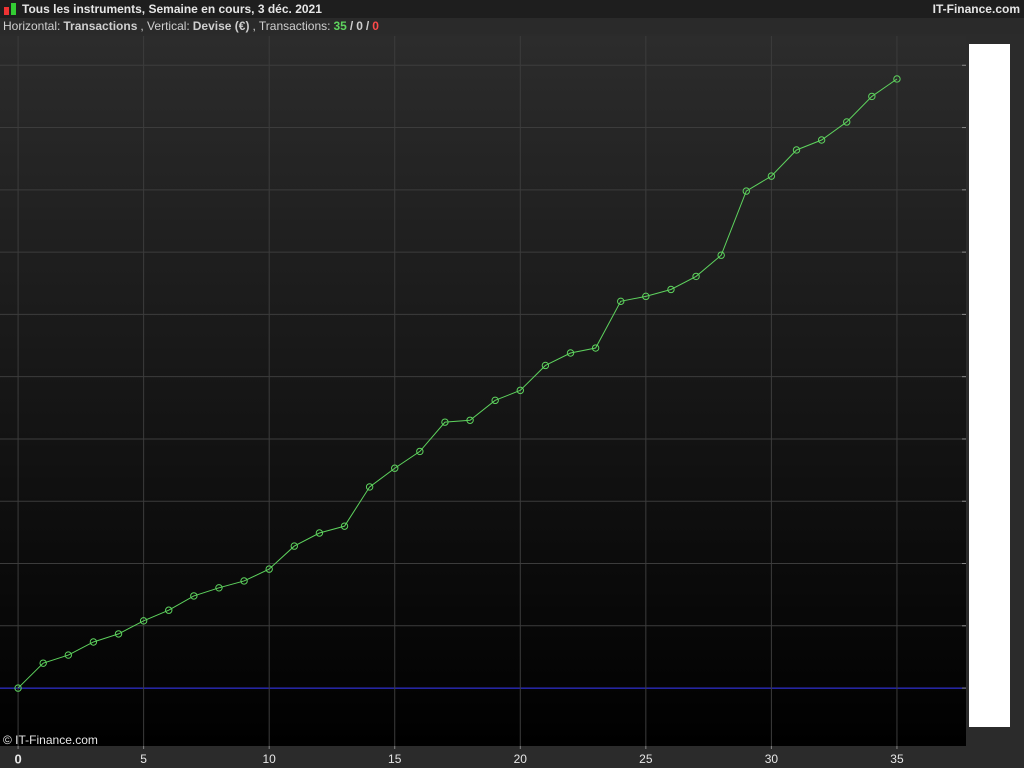  Describe the element at coordinates (897, 759) in the screenshot. I see `x-tick-label: 35` at that location.